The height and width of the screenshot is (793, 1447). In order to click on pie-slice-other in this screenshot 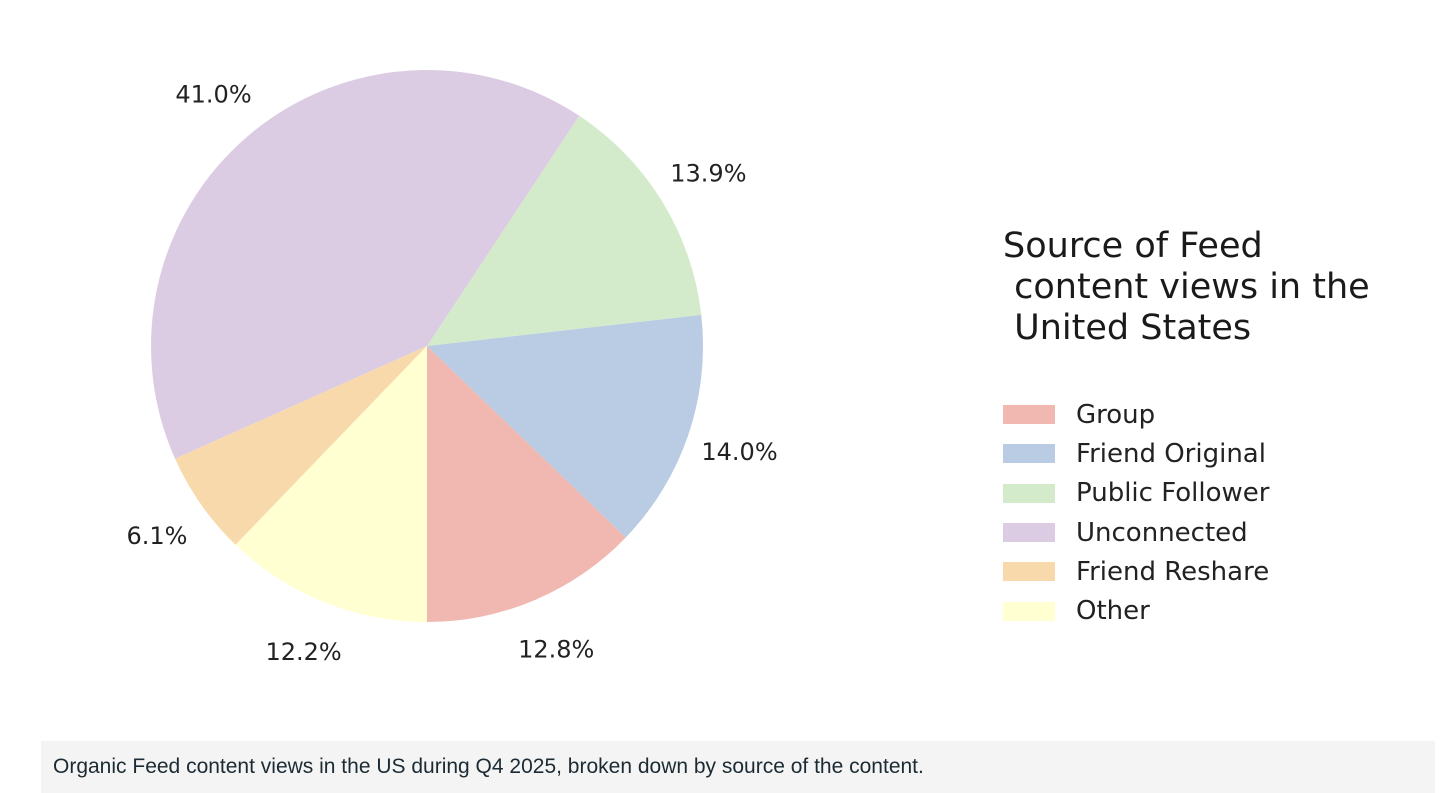, I will do `click(331, 484)`.